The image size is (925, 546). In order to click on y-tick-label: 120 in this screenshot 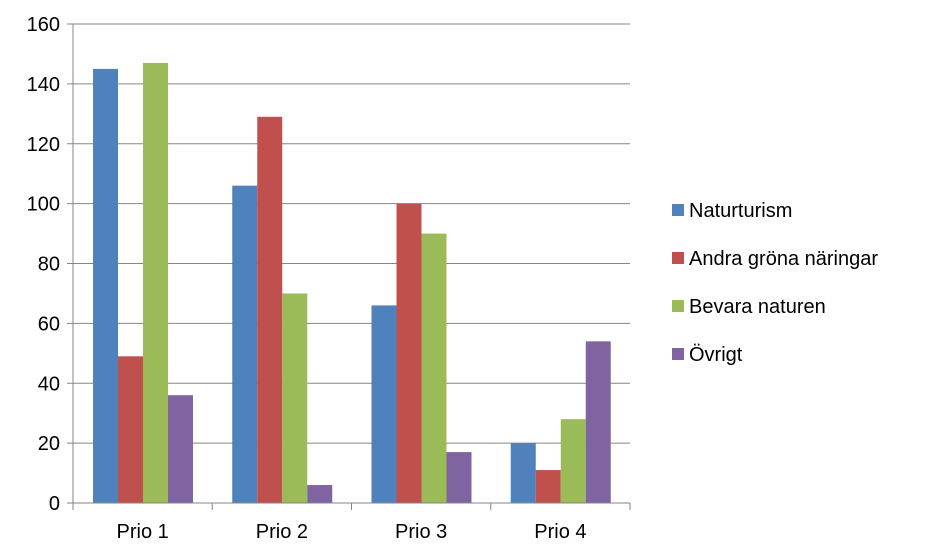, I will do `click(43, 145)`.